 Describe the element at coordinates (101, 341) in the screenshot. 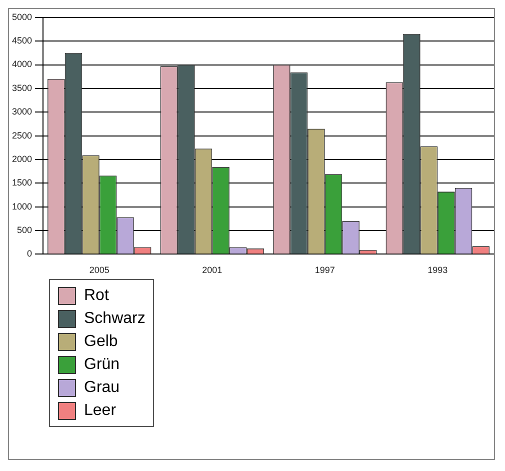

I see `legend-label: Gelb` at that location.